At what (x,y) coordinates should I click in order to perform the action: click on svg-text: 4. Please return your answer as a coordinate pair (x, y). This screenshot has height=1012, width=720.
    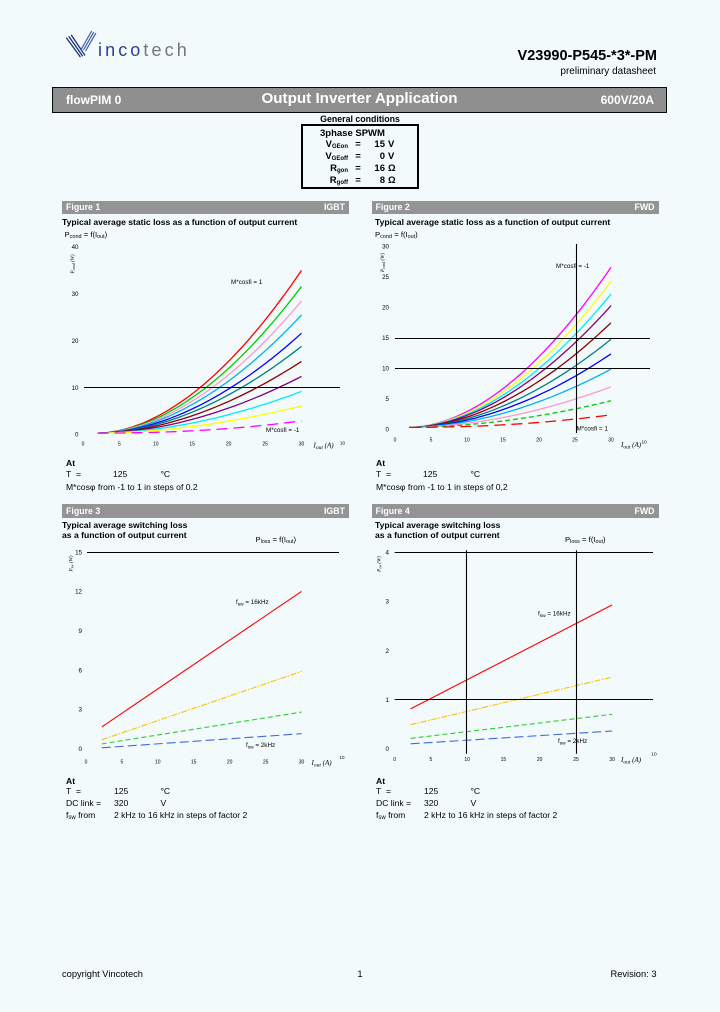
    Looking at the image, I should click on (388, 553).